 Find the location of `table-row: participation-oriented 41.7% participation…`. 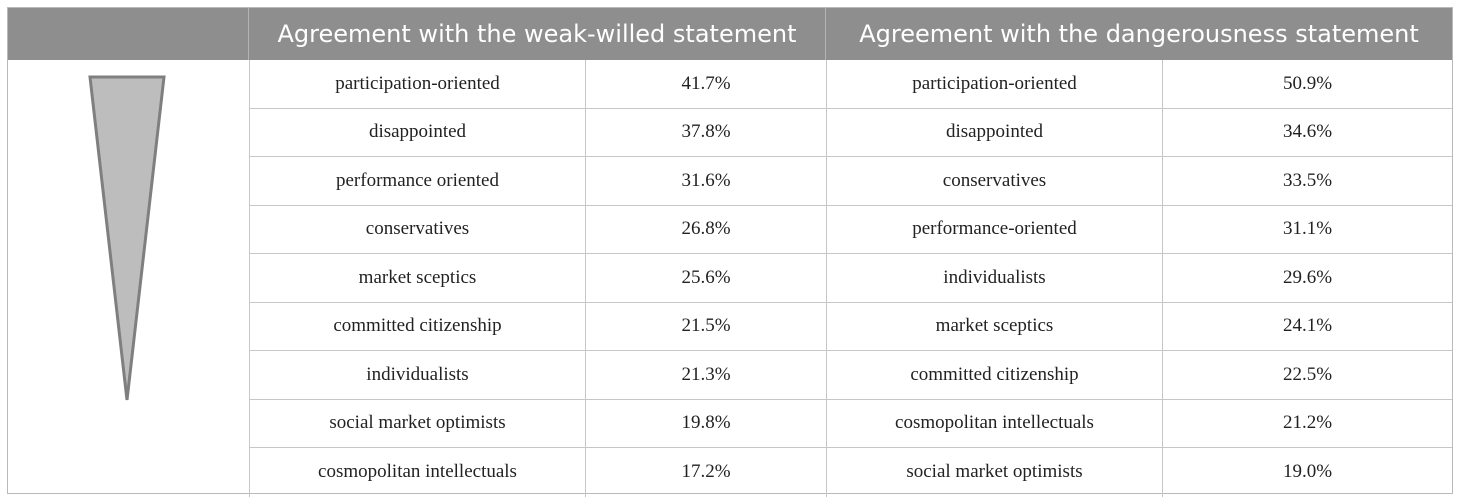

table-row: participation-oriented 41.7% participation… is located at coordinates (850, 84).